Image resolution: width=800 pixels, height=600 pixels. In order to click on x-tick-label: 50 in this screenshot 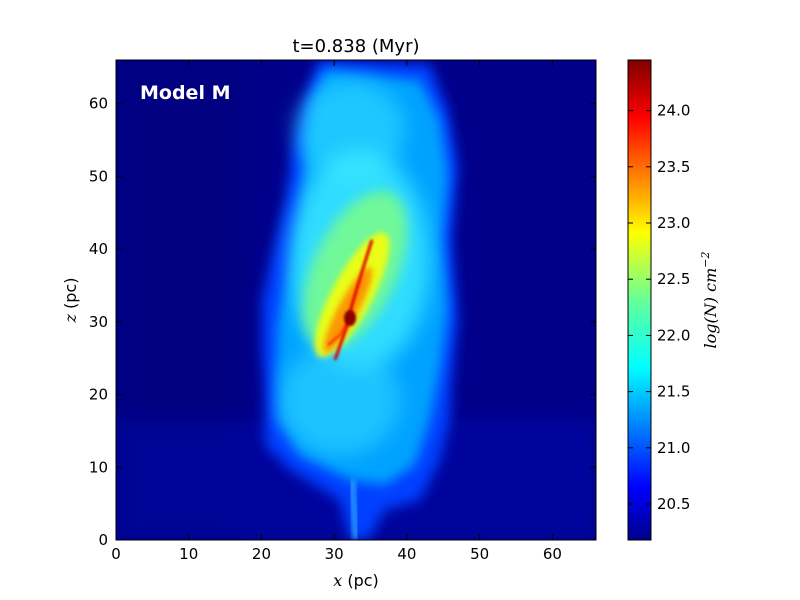, I will do `click(479, 554)`.